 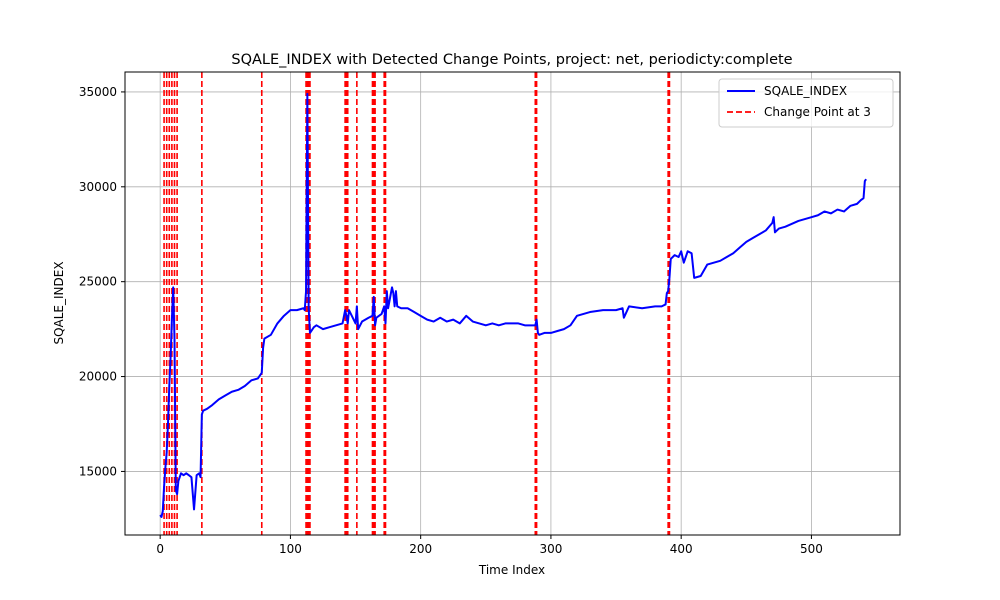 What do you see at coordinates (160, 549) in the screenshot?
I see `x-tick-label: 0` at bounding box center [160, 549].